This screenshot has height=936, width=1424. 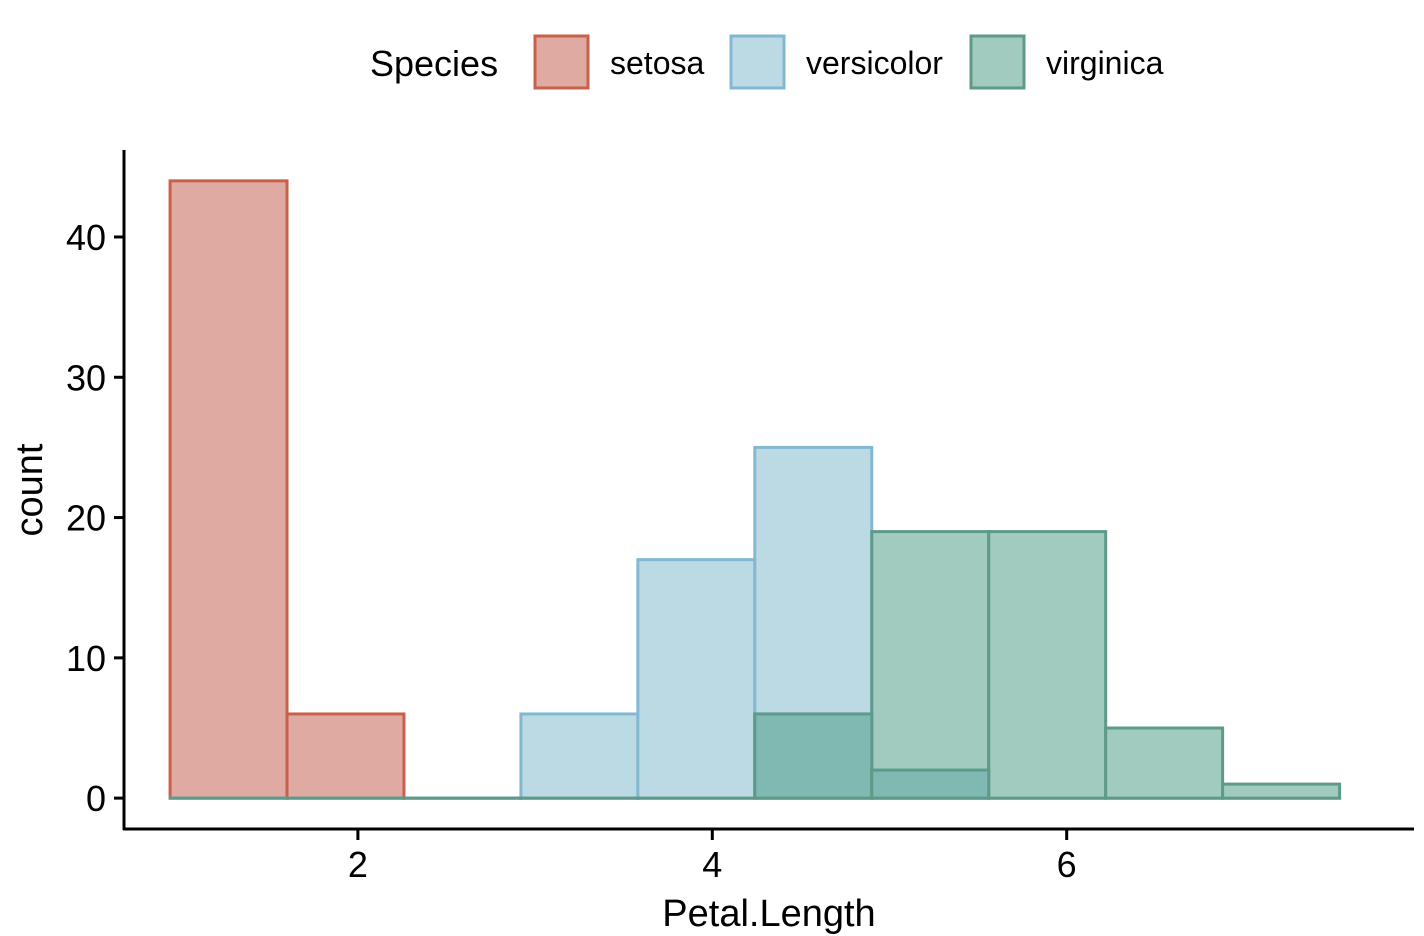 I want to click on legend: Species setosa versicolor virginica, so click(x=767, y=62).